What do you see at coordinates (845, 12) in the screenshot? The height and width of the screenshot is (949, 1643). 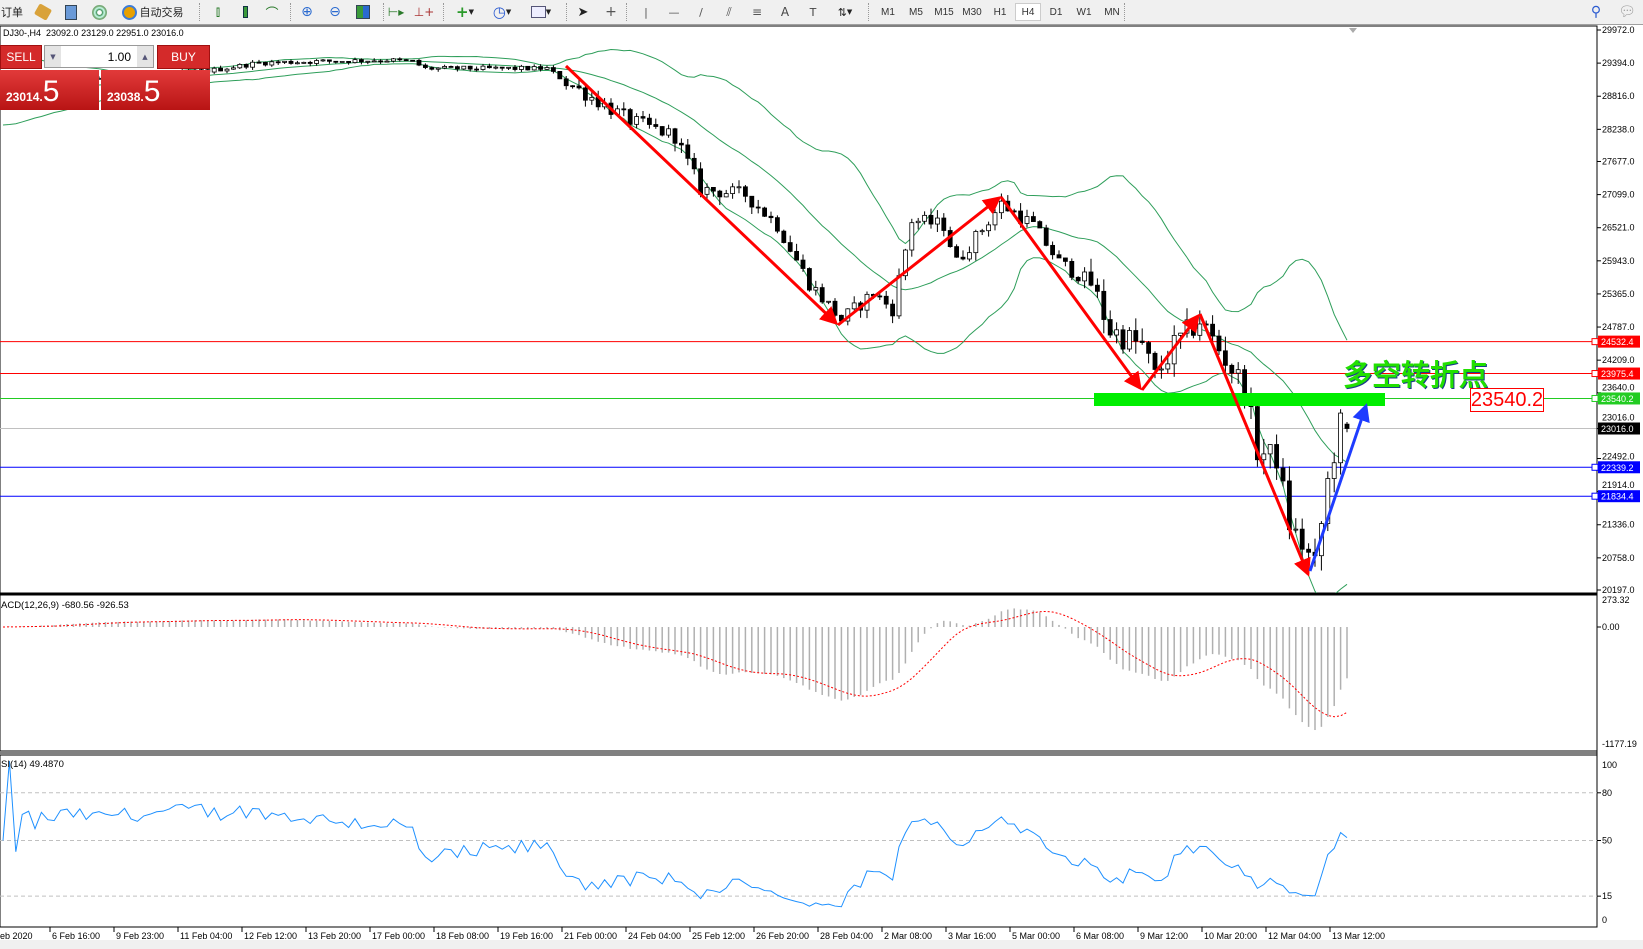 I see `arrows-dropdown: ⇅ ▼` at bounding box center [845, 12].